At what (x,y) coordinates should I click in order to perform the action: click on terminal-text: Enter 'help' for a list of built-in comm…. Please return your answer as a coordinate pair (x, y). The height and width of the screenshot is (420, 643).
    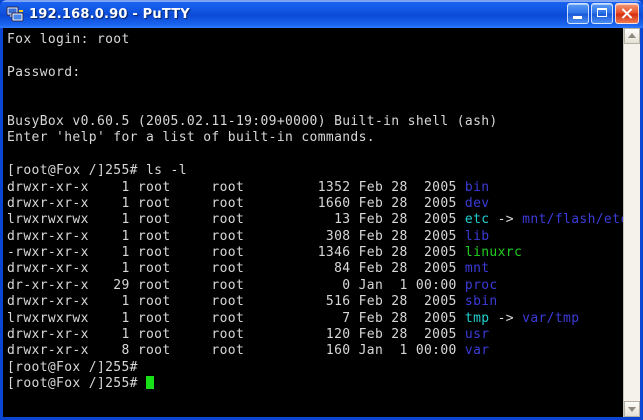
    Looking at the image, I should click on (191, 138).